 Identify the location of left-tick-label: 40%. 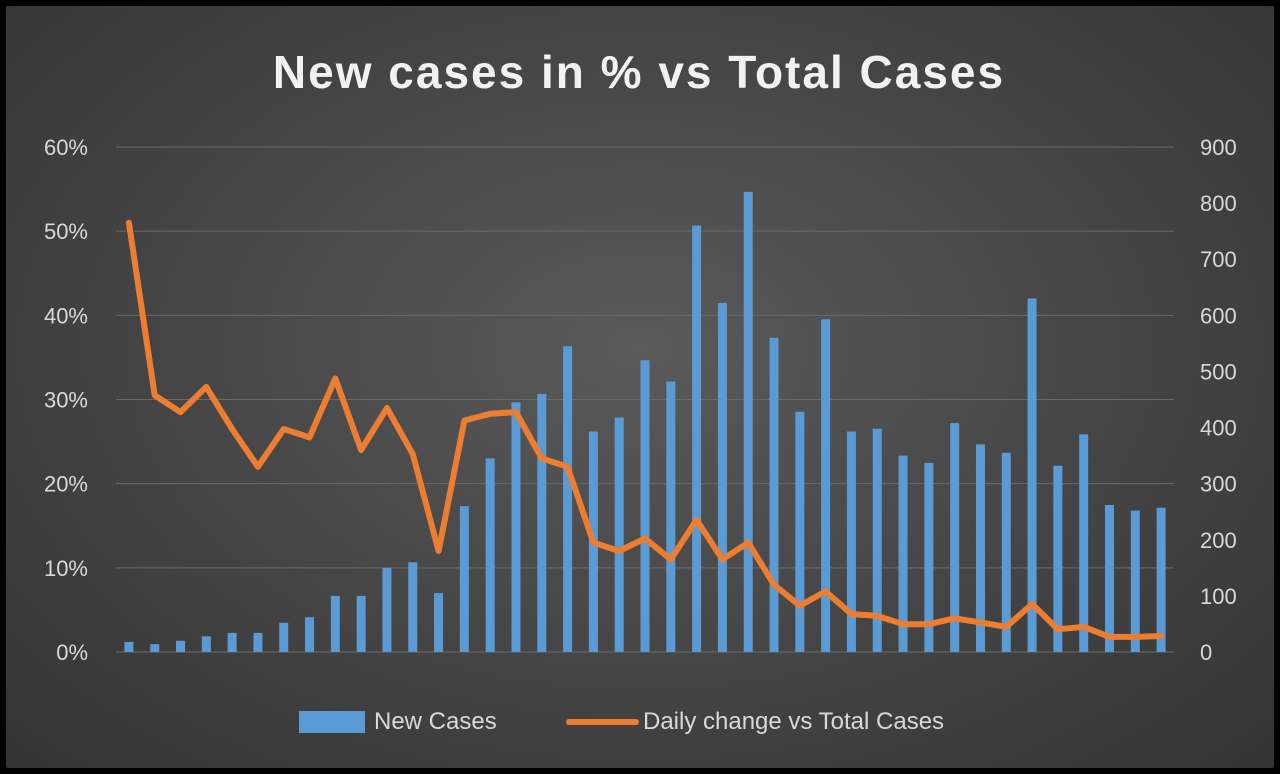
(66, 315).